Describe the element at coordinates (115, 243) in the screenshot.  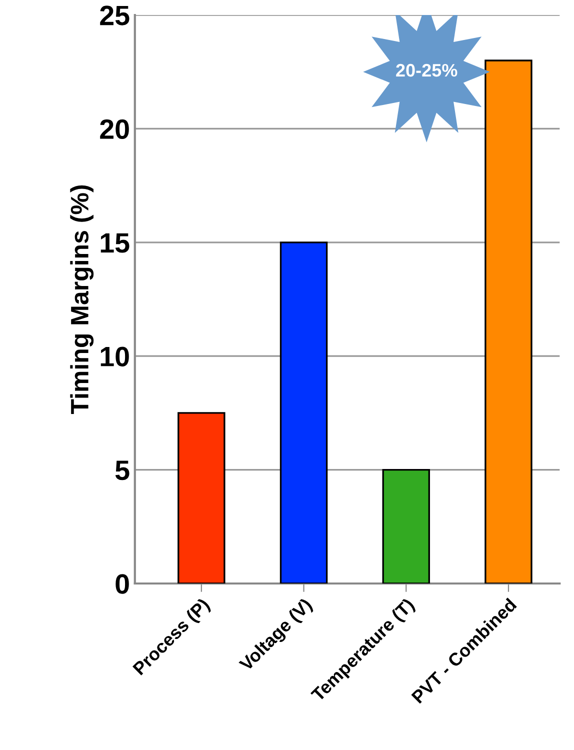
I see `y-tick-label: 15` at that location.